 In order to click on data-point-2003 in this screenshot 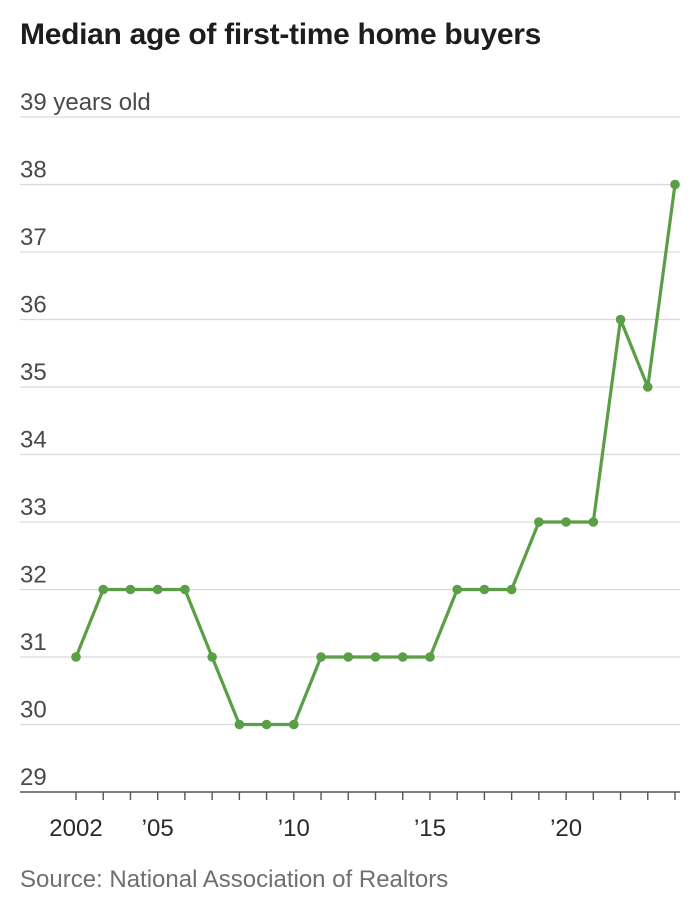, I will do `click(103, 589)`.